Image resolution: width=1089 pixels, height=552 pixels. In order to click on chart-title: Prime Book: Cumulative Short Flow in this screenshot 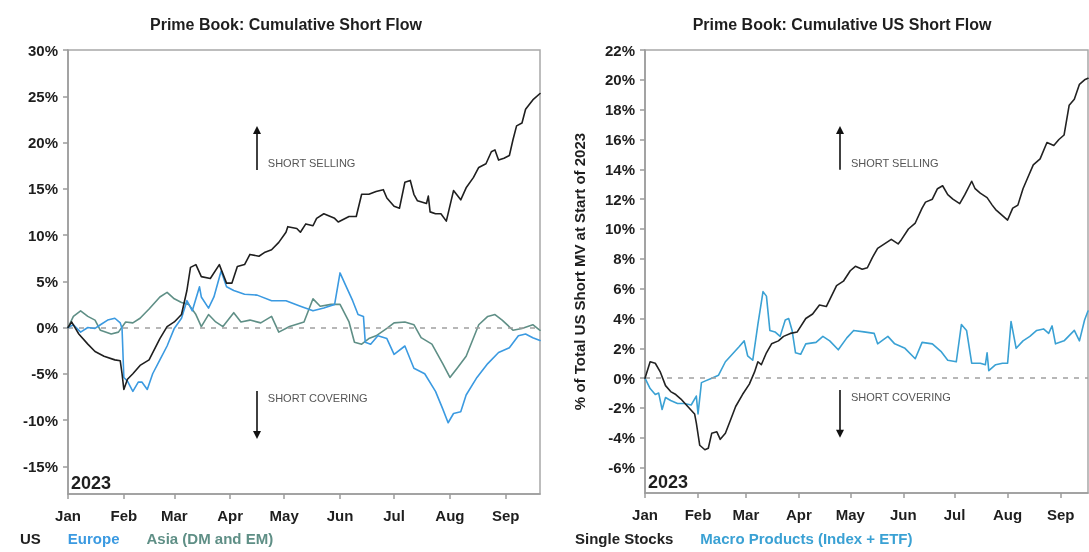, I will do `click(286, 24)`.